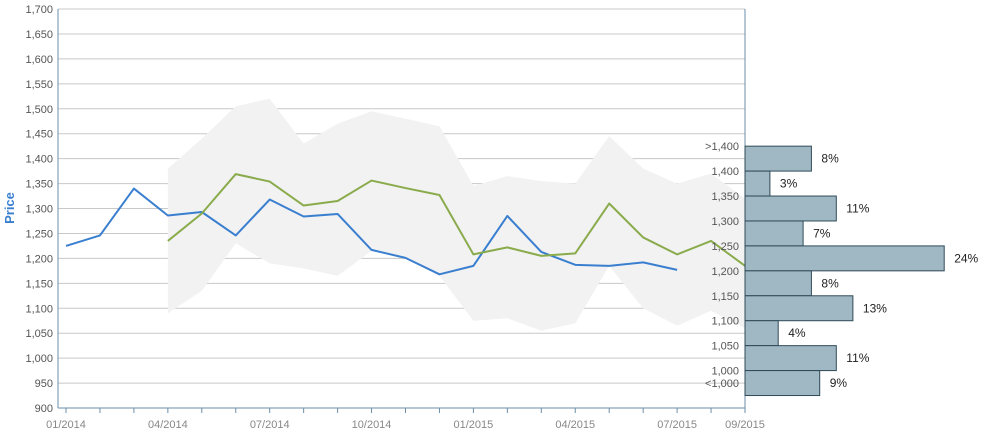  Describe the element at coordinates (966, 258) in the screenshot. I see `distribution-percent-label: 24%` at that location.